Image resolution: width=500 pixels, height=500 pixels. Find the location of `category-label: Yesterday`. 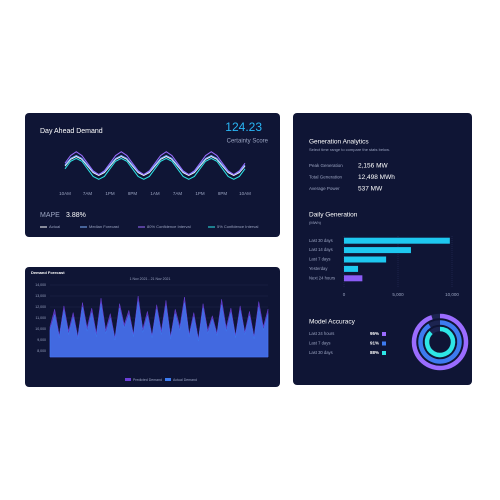

category-label: Yesterday is located at coordinates (318, 268).